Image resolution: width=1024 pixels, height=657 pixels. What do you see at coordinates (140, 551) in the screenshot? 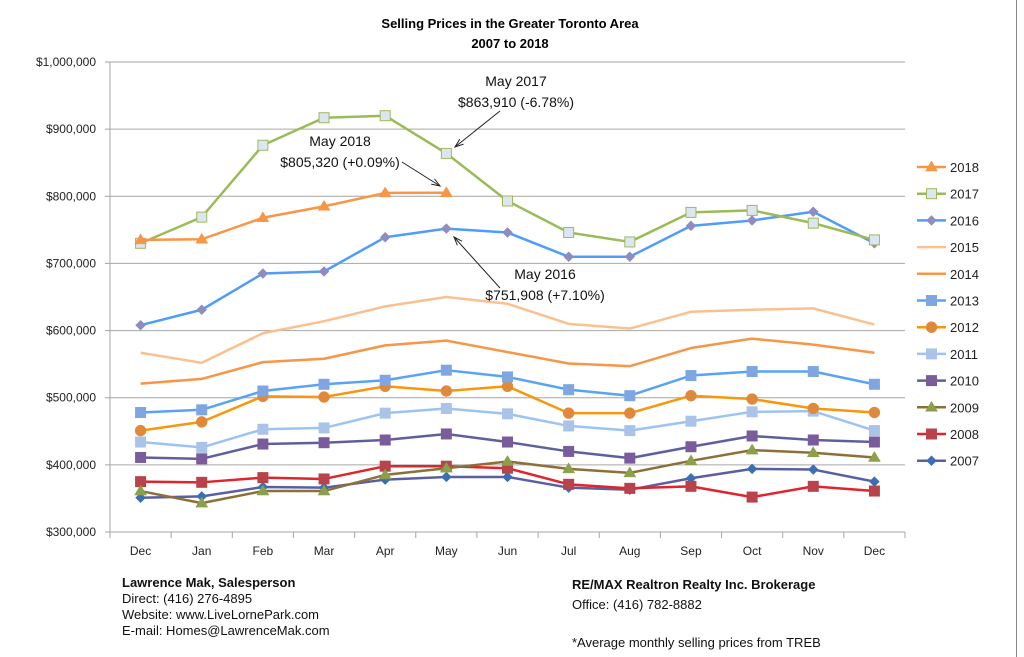
I see `x-tick-label: Dec` at bounding box center [140, 551].